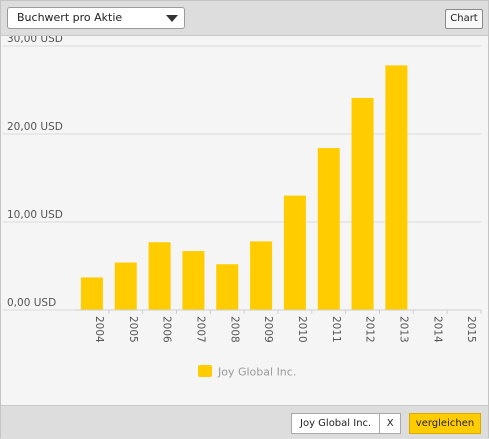 The height and width of the screenshot is (439, 489). What do you see at coordinates (445, 423) in the screenshot?
I see `compare-button: vergleichen` at bounding box center [445, 423].